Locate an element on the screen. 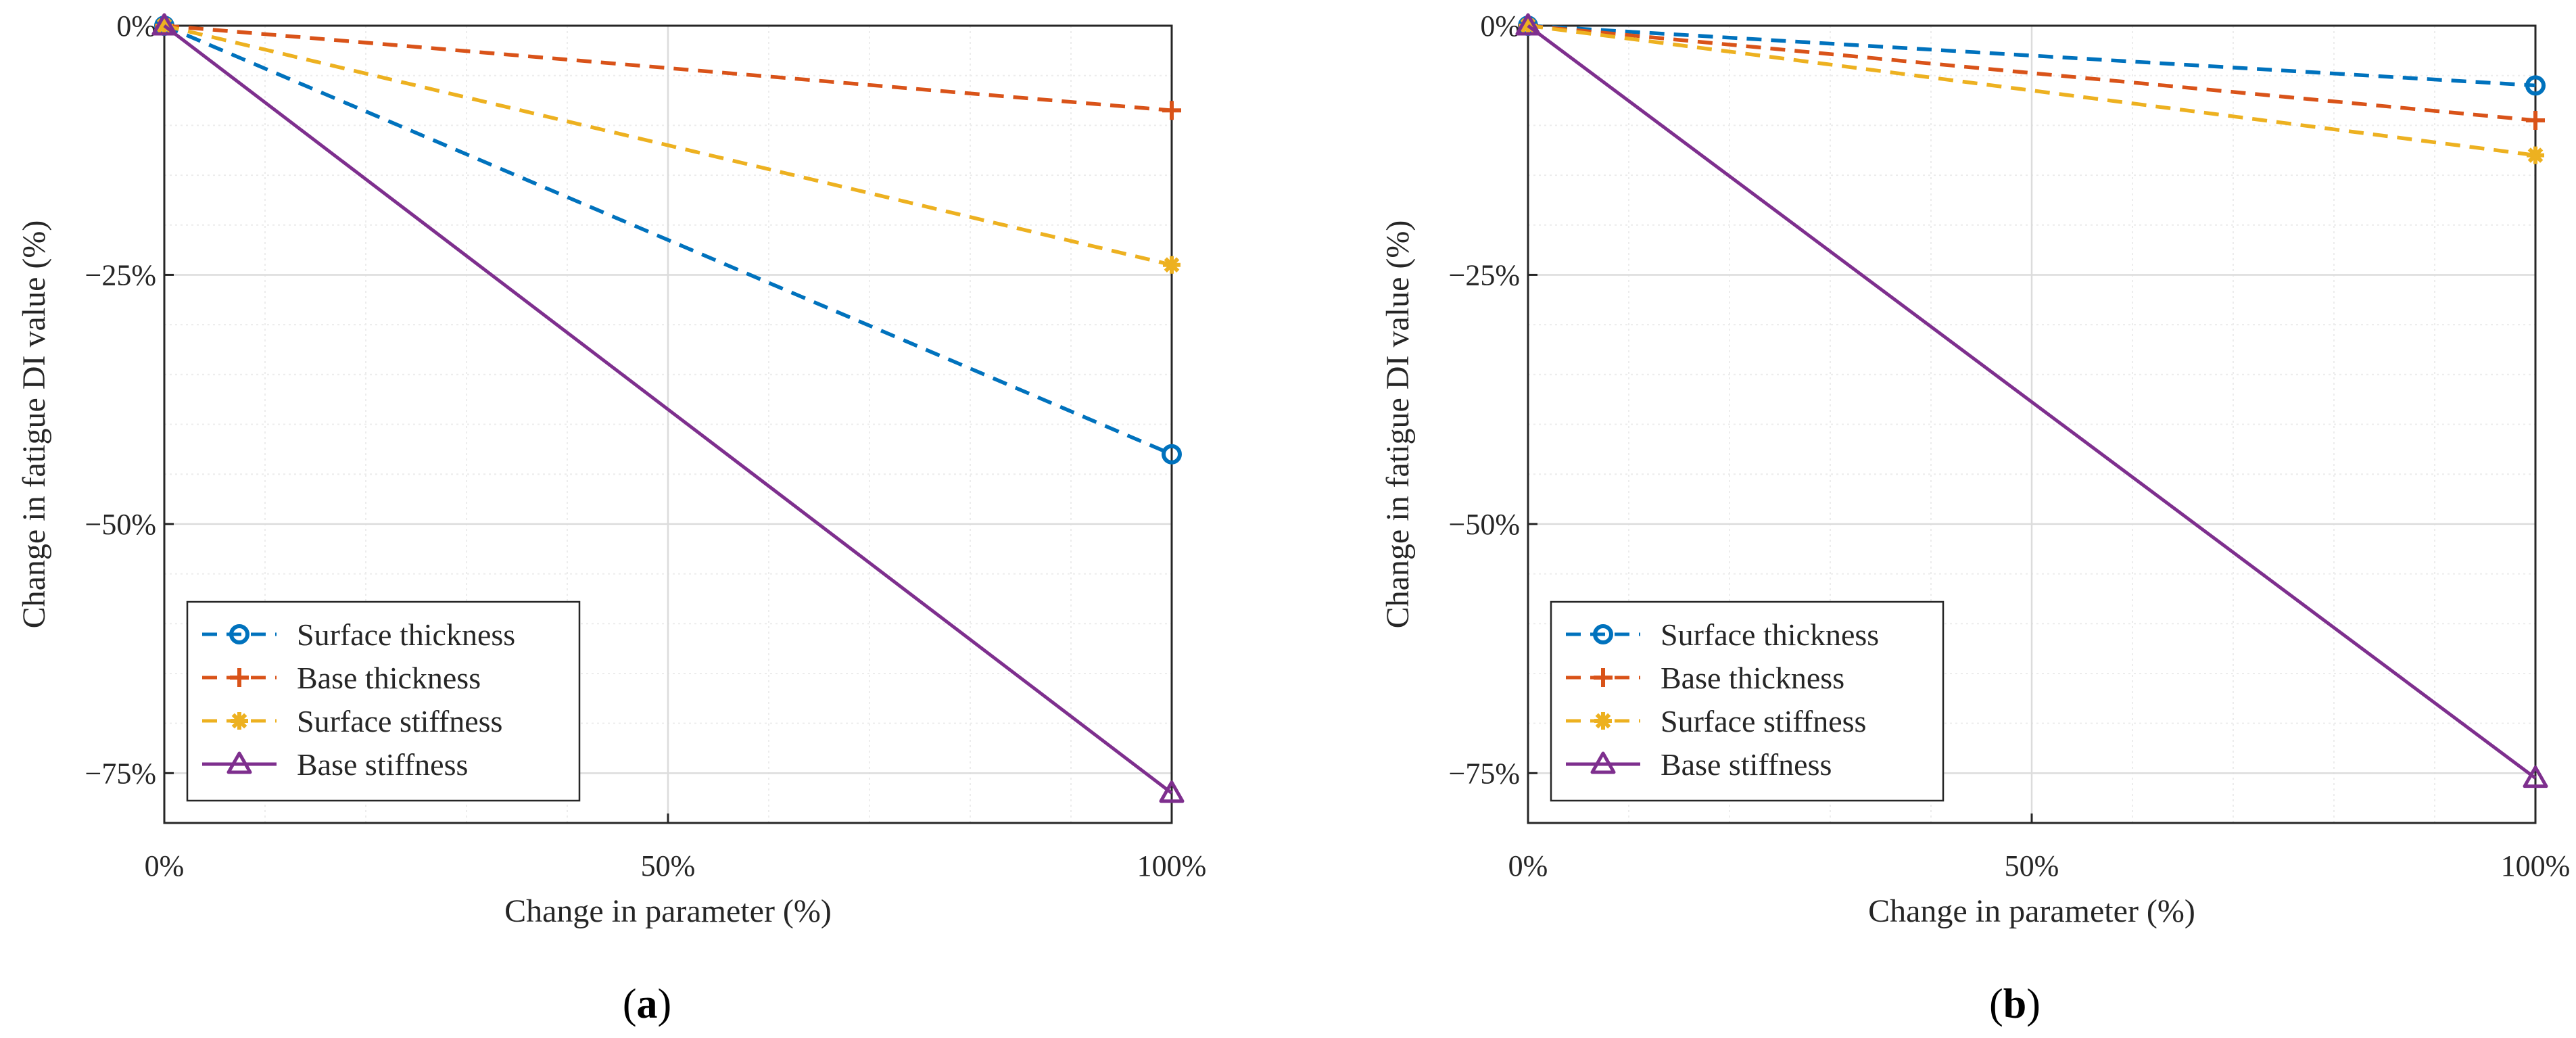 This screenshot has height=1038, width=2576. panel-caption: (a) is located at coordinates (647, 1004).